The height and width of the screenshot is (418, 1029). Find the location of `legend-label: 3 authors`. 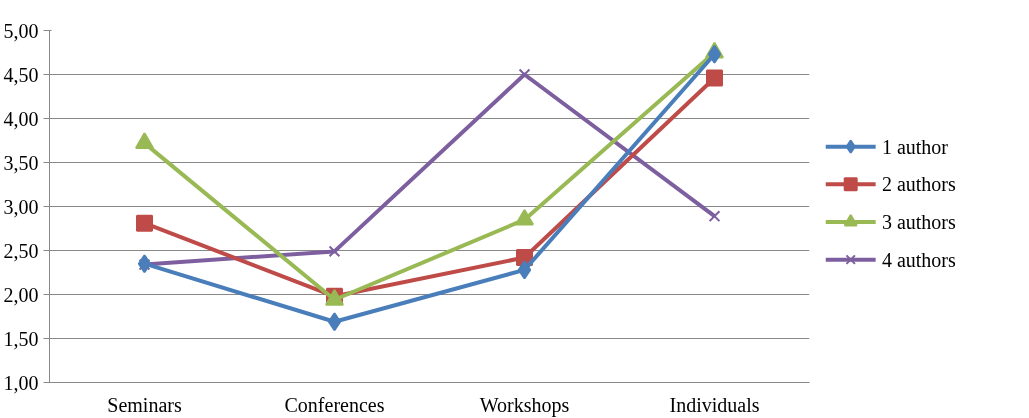

legend-label: 3 authors is located at coordinates (918, 221).